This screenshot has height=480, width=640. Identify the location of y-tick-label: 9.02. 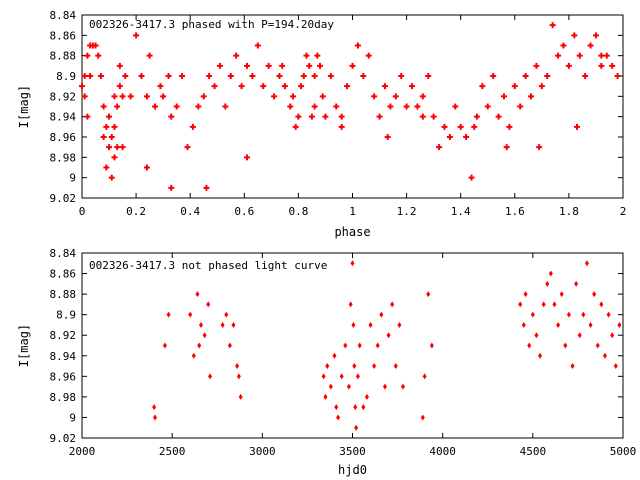
(63, 198).